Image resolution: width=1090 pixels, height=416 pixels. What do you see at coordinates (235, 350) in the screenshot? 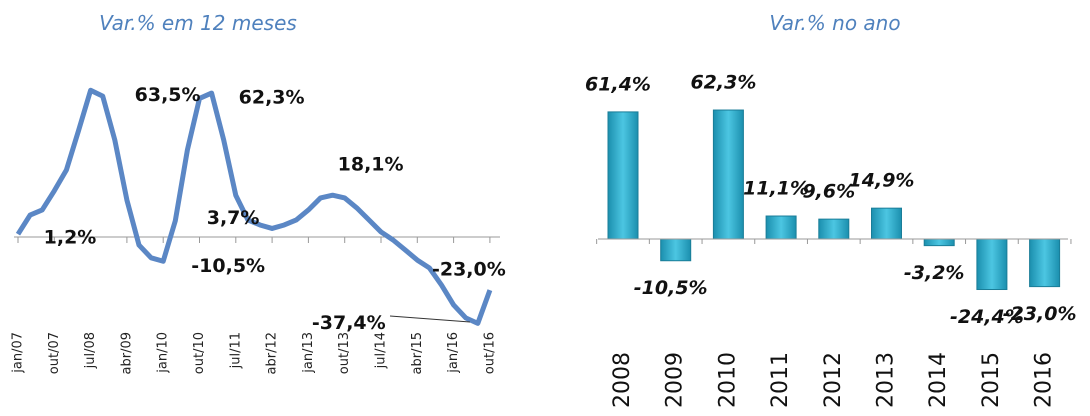
I see `x-tick-label: jul/11` at bounding box center [235, 350].